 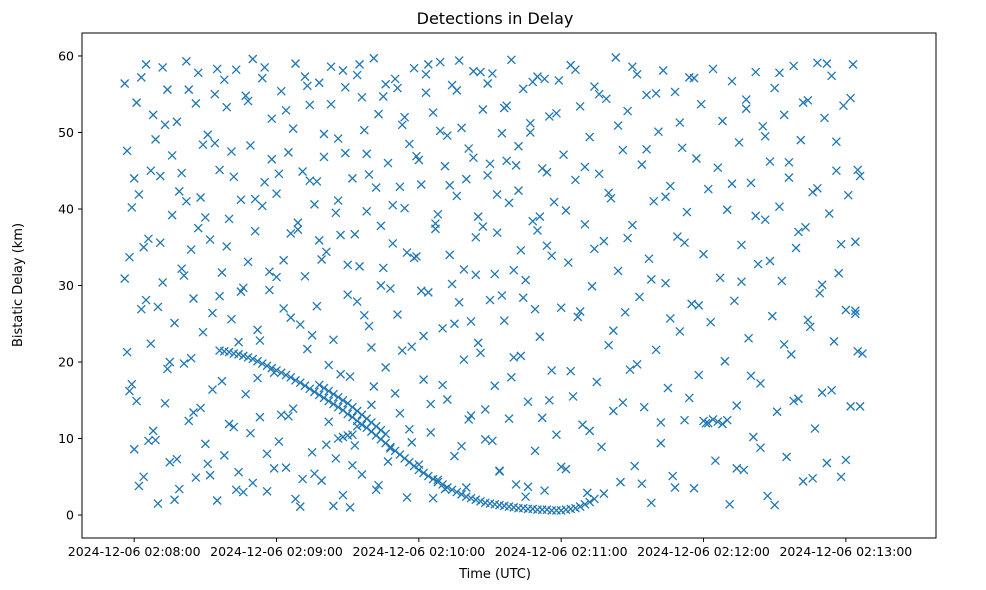 I want to click on chart-title: Detections in Delay, so click(x=495, y=18).